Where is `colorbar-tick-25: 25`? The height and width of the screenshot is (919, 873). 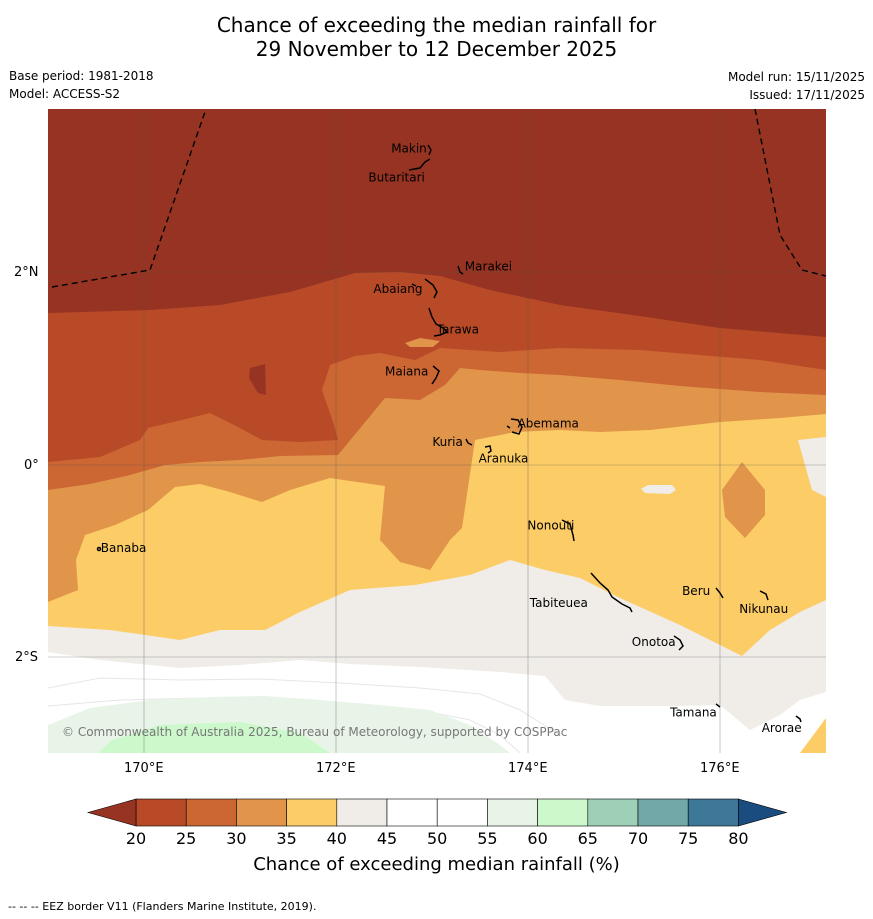 colorbar-tick-25: 25 is located at coordinates (186, 838).